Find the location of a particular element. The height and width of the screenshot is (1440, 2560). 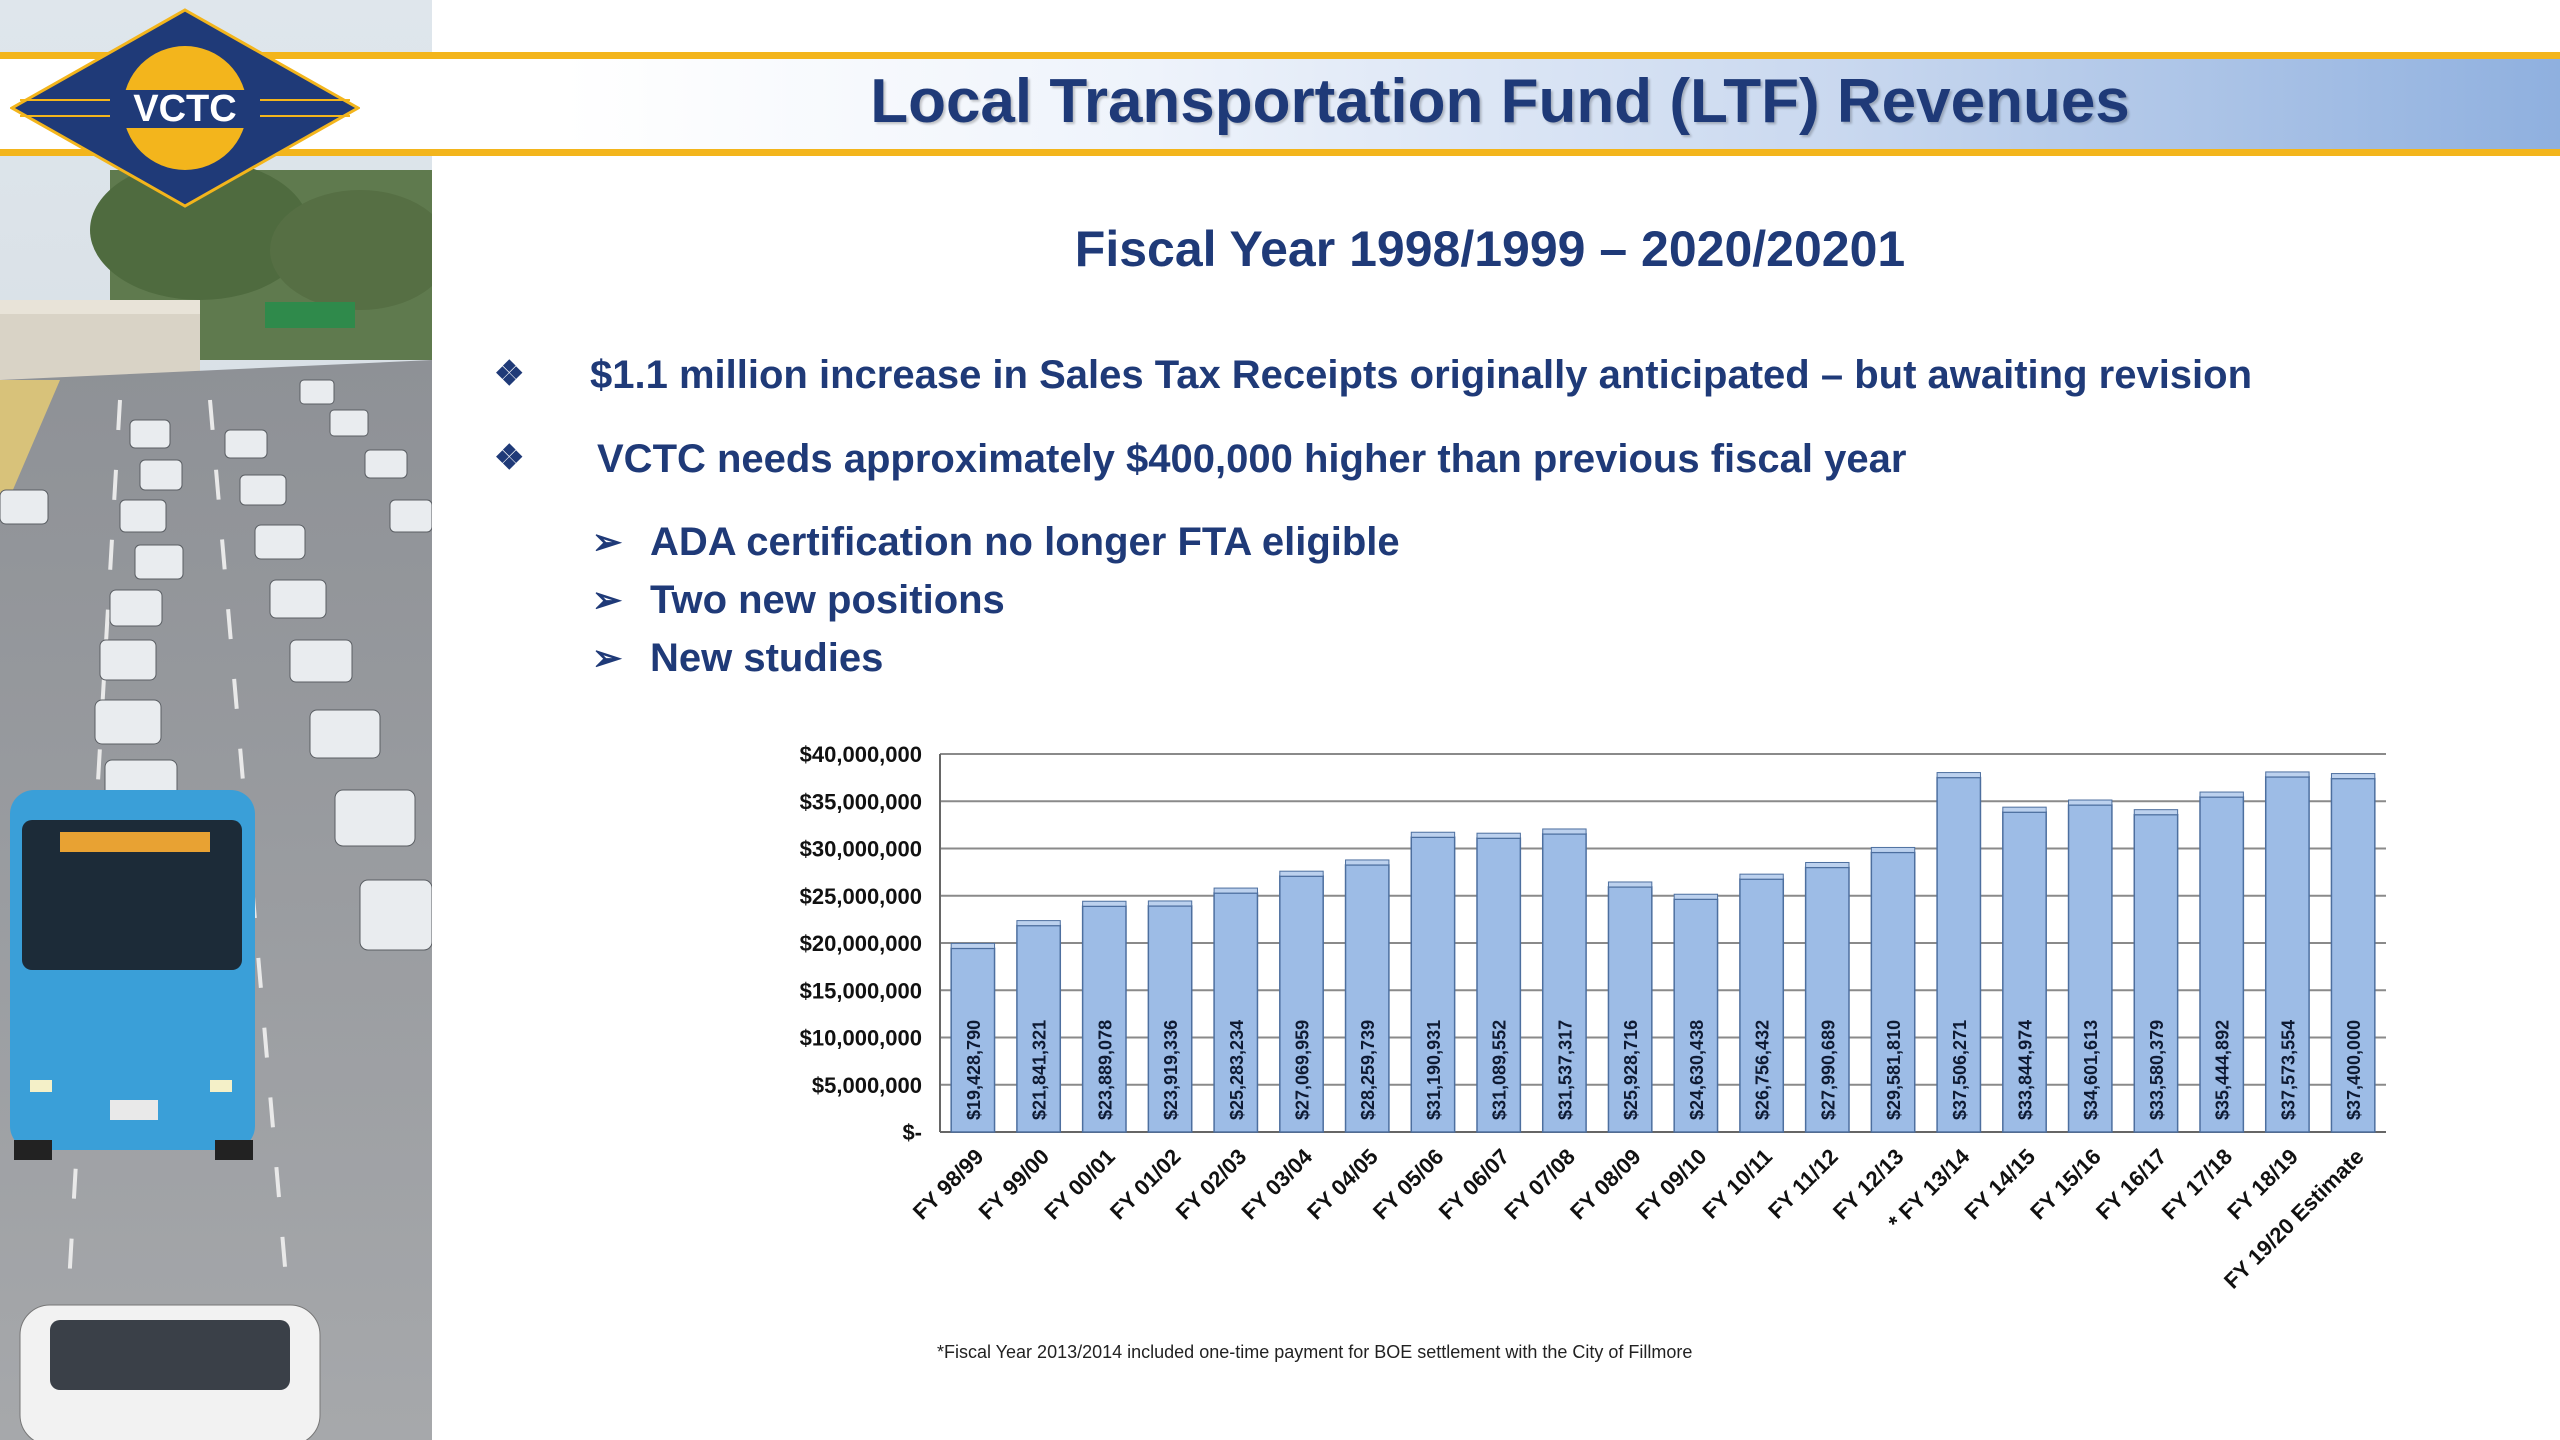

bar-value-label: $25,928,716 is located at coordinates (1631, 1070).